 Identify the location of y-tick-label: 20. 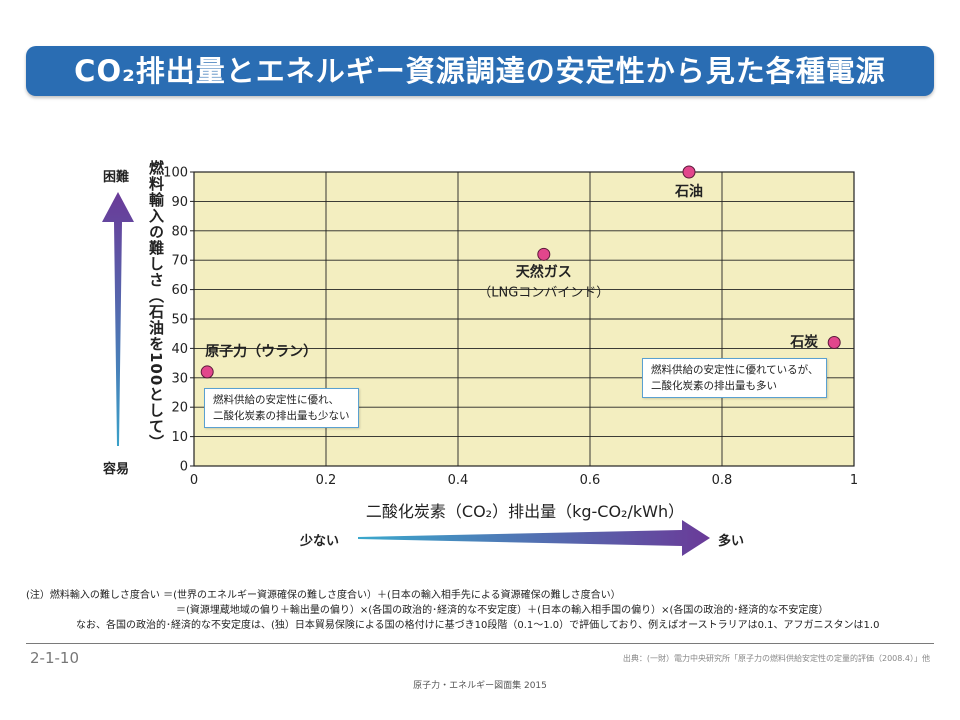
(179, 408).